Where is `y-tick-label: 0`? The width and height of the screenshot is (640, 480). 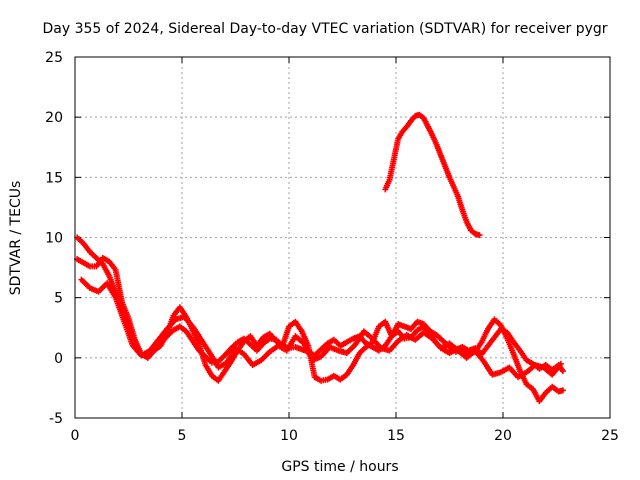
y-tick-label: 0 is located at coordinates (58, 359).